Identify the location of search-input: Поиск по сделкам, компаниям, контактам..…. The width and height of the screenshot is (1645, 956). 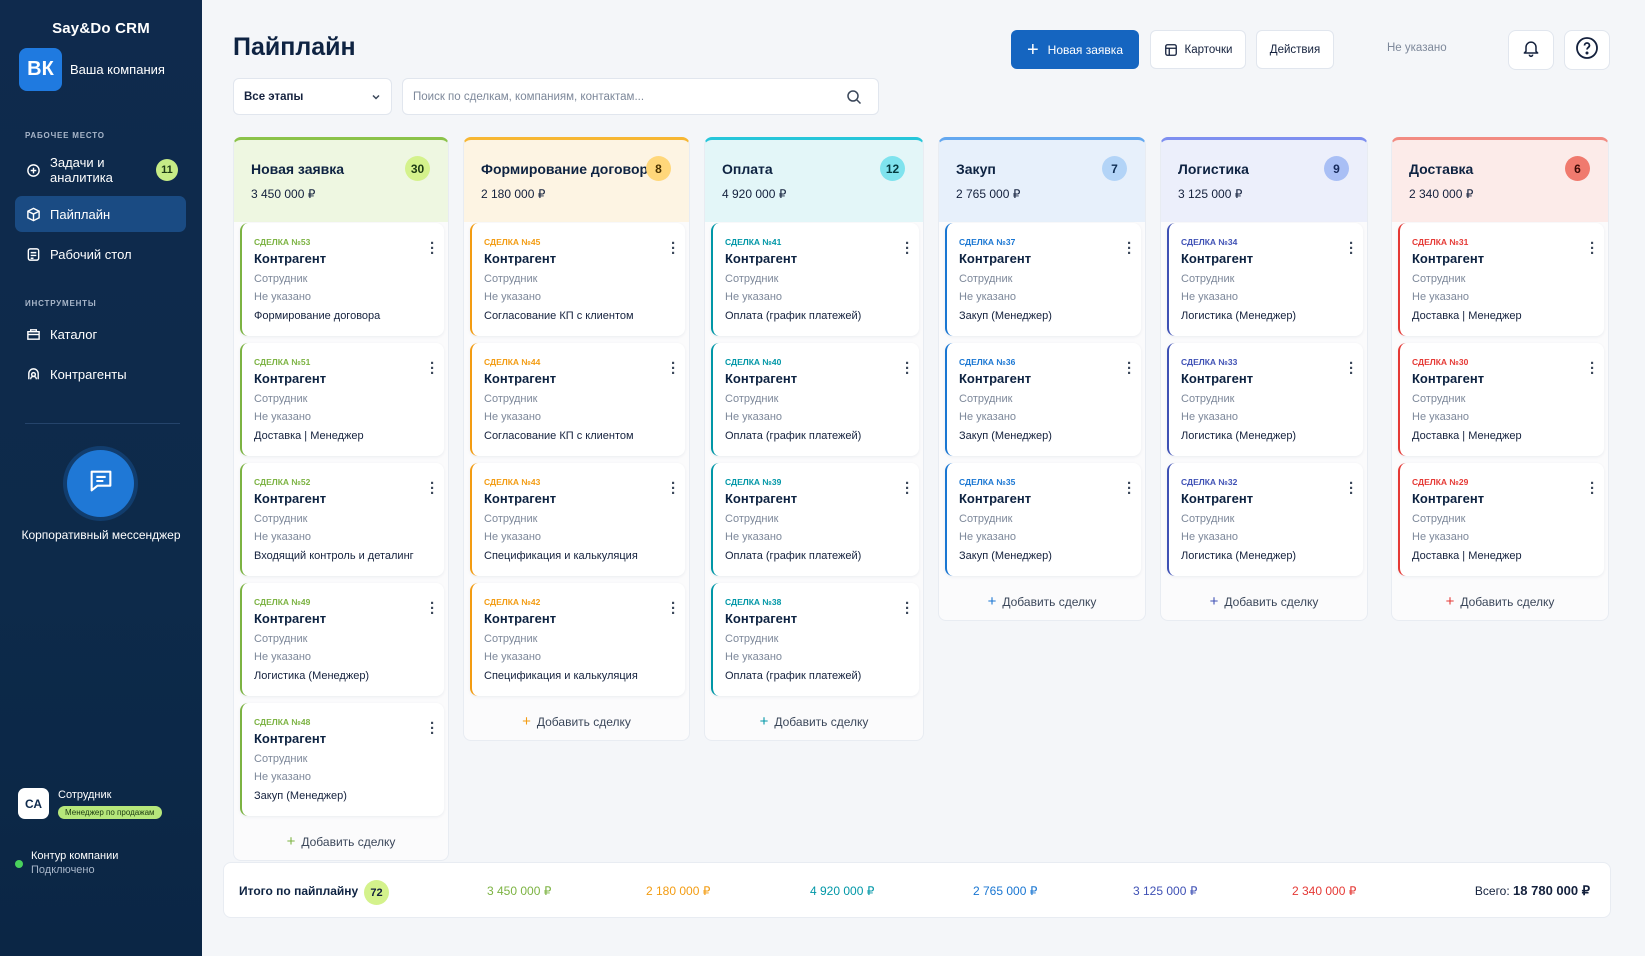
(640, 96).